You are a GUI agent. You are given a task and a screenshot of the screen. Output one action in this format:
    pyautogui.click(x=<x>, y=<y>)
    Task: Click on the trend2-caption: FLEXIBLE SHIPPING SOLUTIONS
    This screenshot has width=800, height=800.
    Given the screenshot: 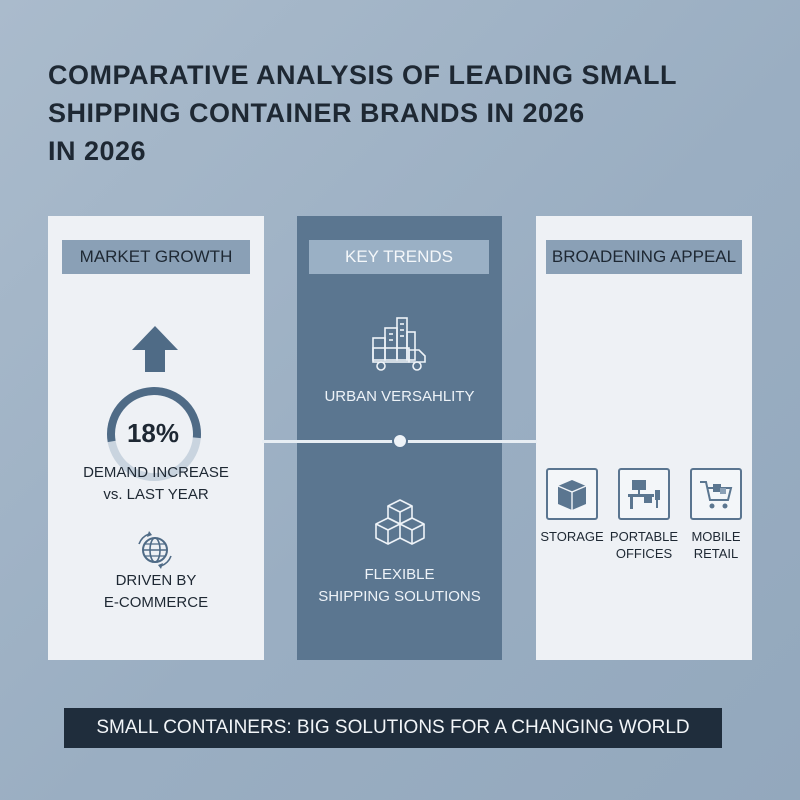 What is the action you would take?
    pyautogui.click(x=399, y=586)
    